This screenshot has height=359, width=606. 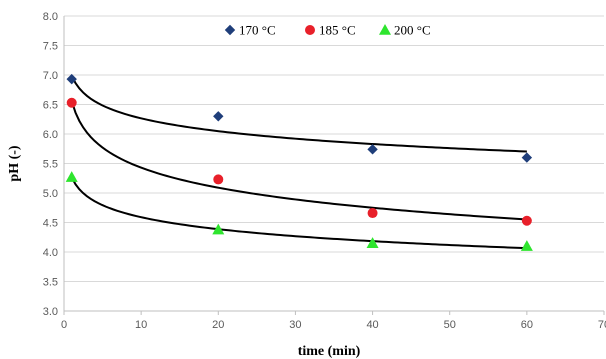 What do you see at coordinates (450, 325) in the screenshot?
I see `x-tick-label: 50` at bounding box center [450, 325].